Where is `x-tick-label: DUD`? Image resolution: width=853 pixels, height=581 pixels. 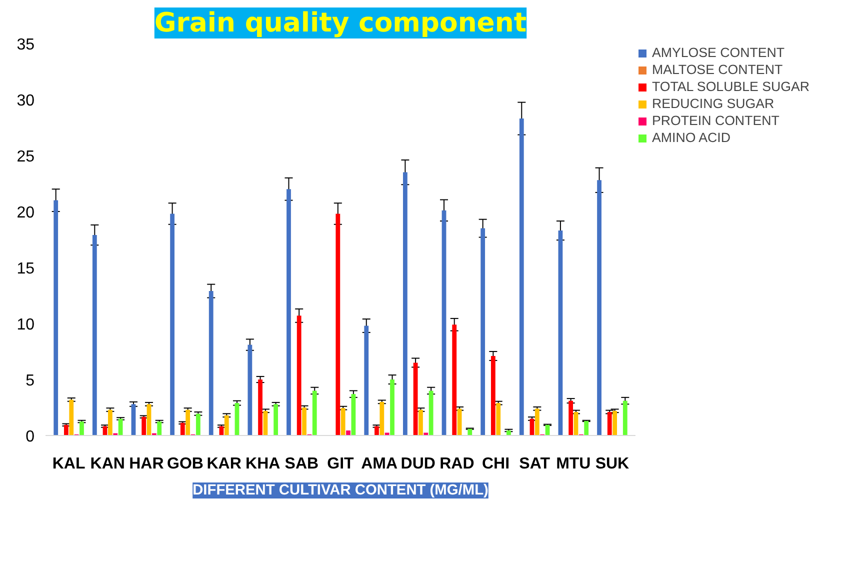
x-tick-label: DUD is located at coordinates (418, 464).